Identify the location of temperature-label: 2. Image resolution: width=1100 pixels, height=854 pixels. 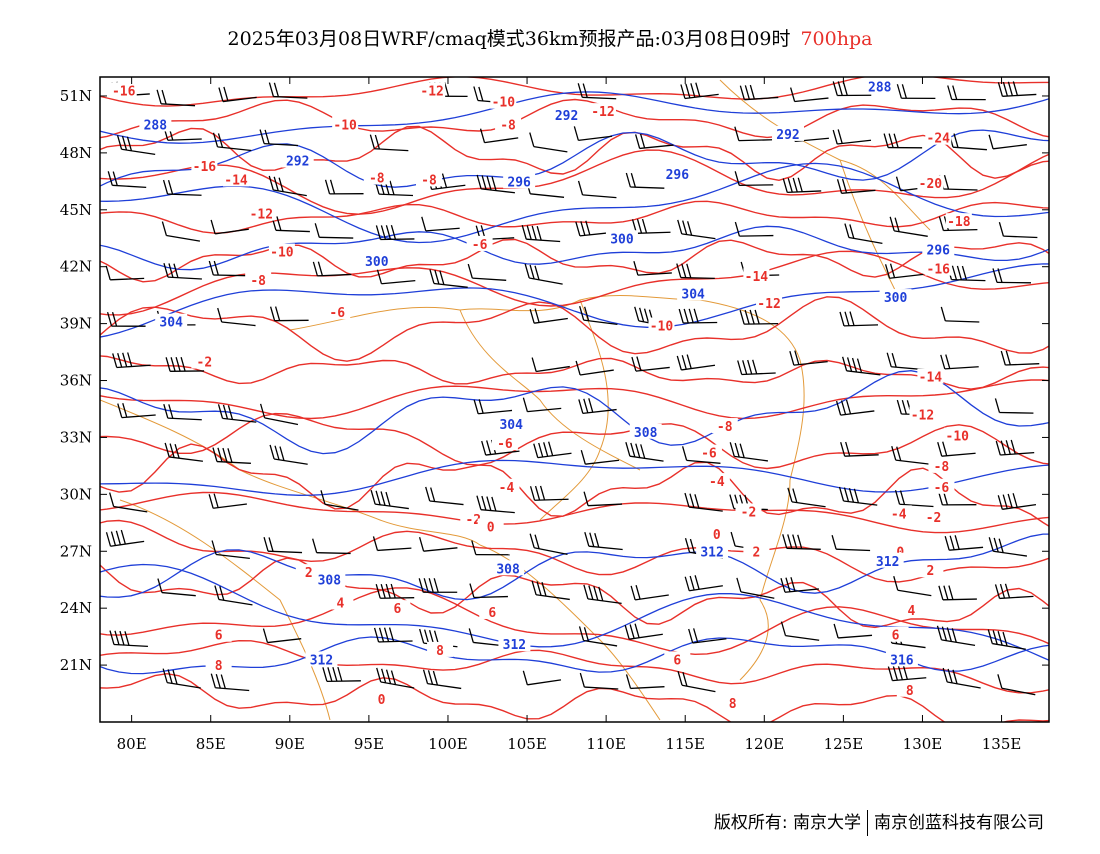
(756, 552).